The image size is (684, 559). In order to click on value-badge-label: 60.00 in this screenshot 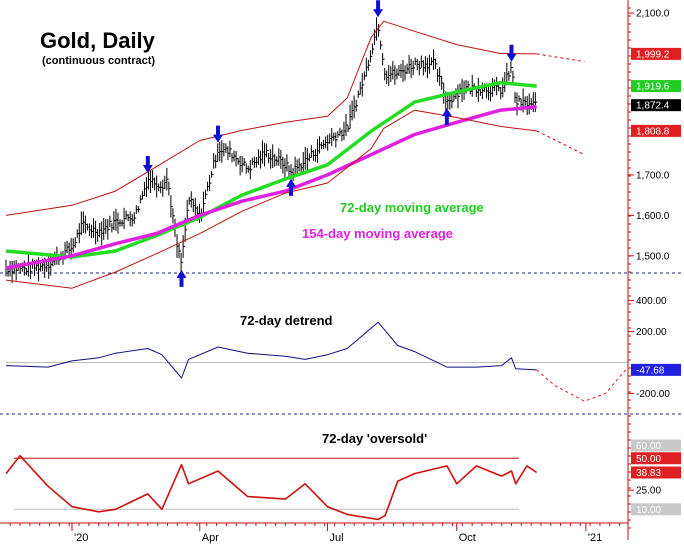, I will do `click(648, 446)`.